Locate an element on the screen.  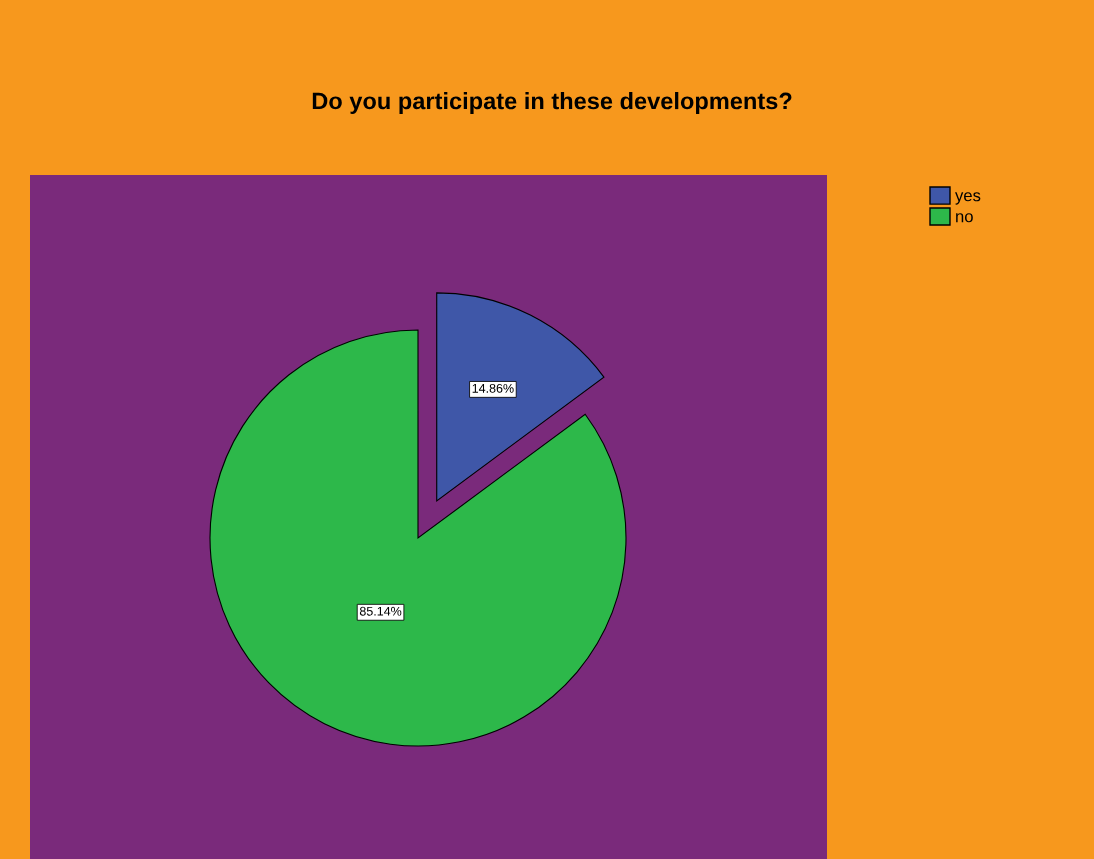
legend-label: yes is located at coordinates (968, 198).